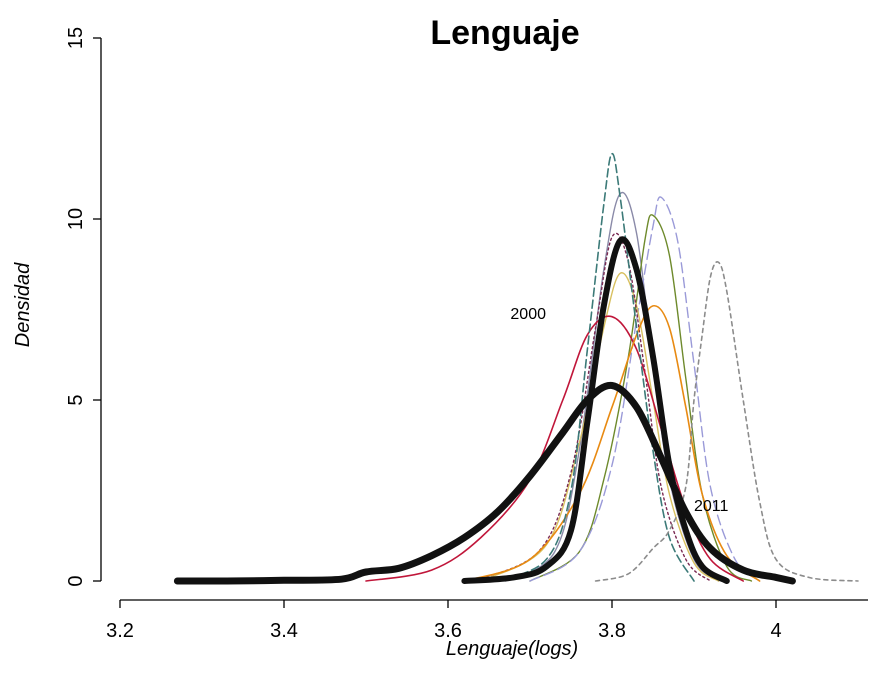 Image resolution: width=870 pixels, height=688 pixels. I want to click on x-axis-label: Lenguaje(logs), so click(512, 649).